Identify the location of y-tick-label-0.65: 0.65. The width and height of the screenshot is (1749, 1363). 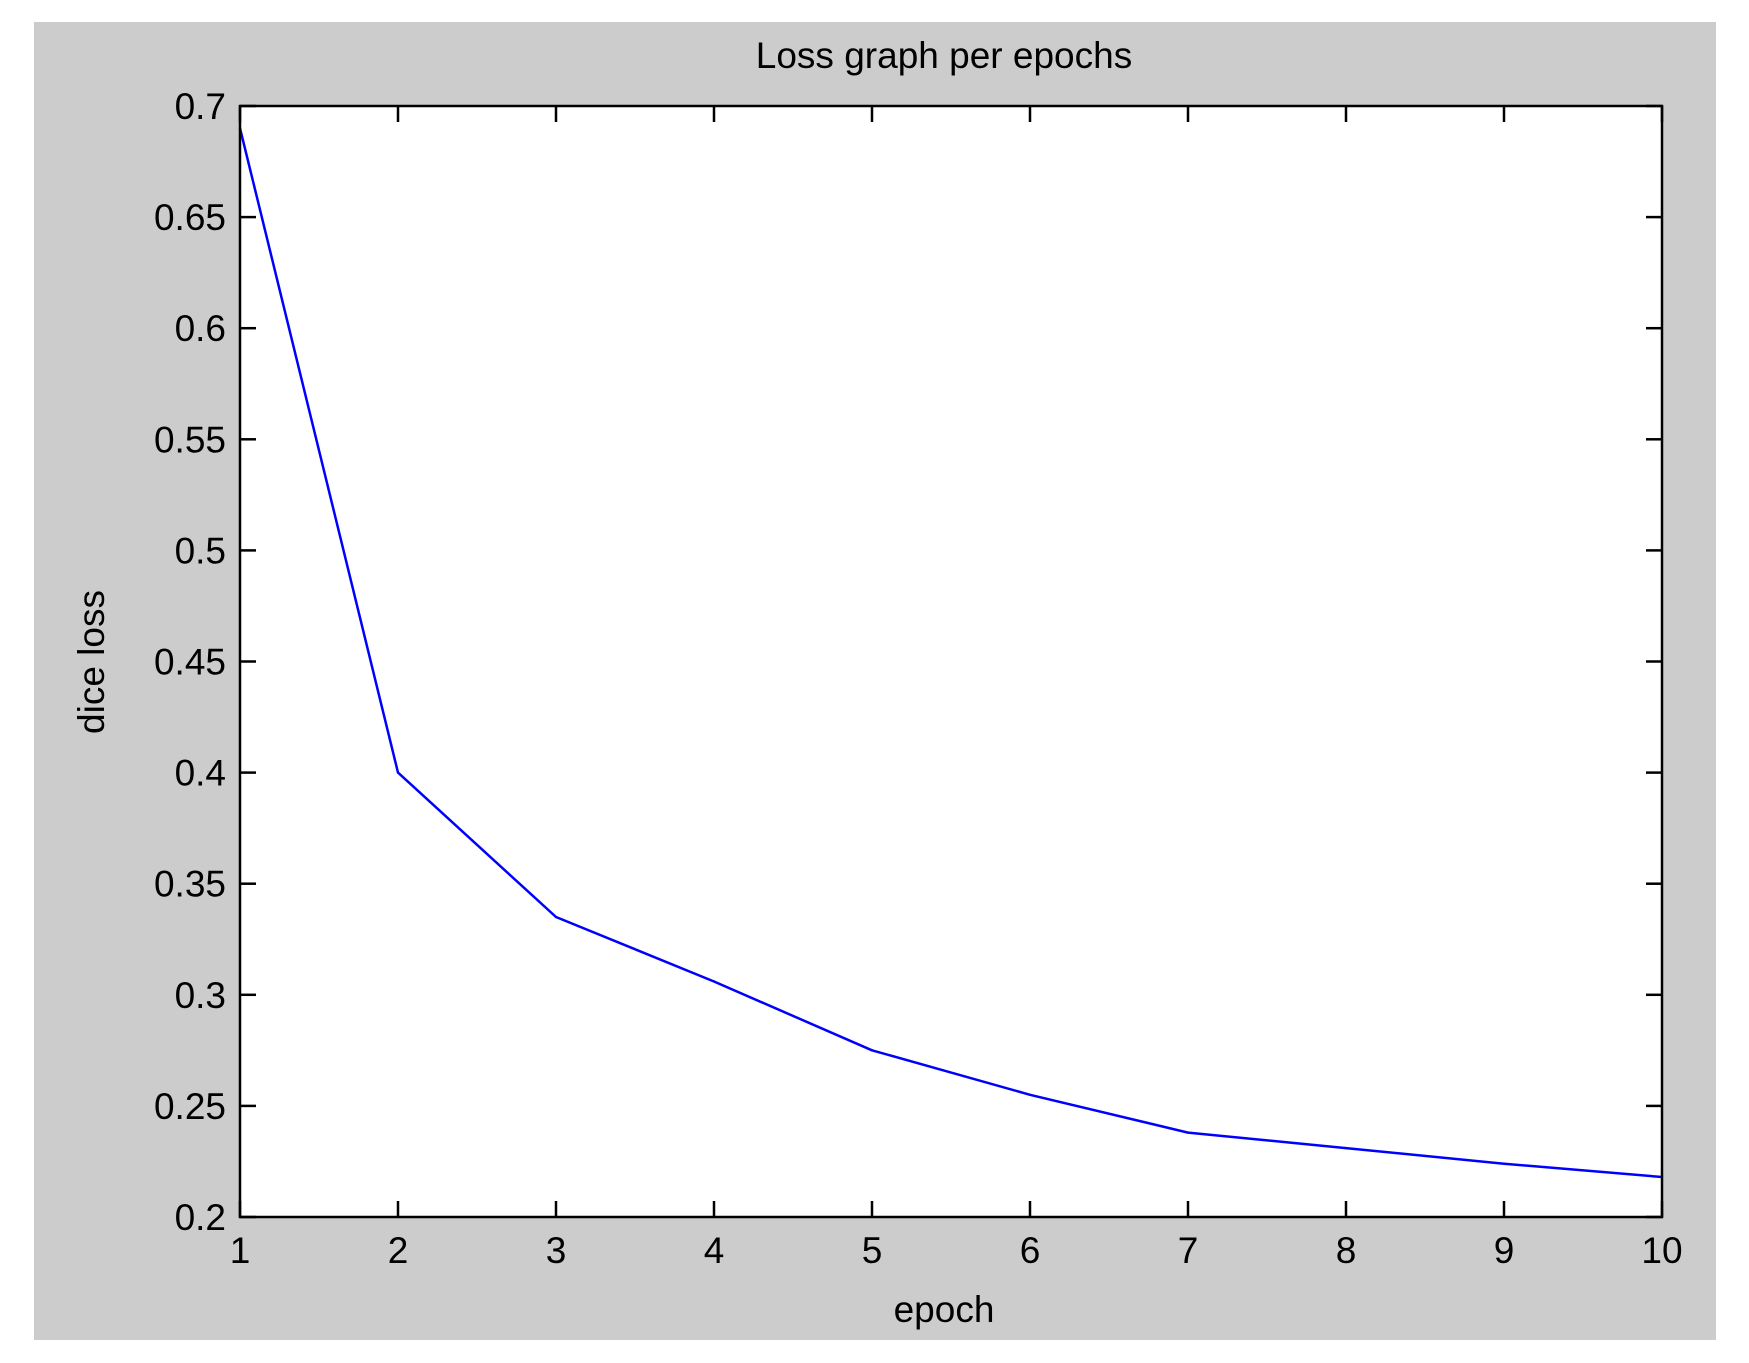
(190, 217).